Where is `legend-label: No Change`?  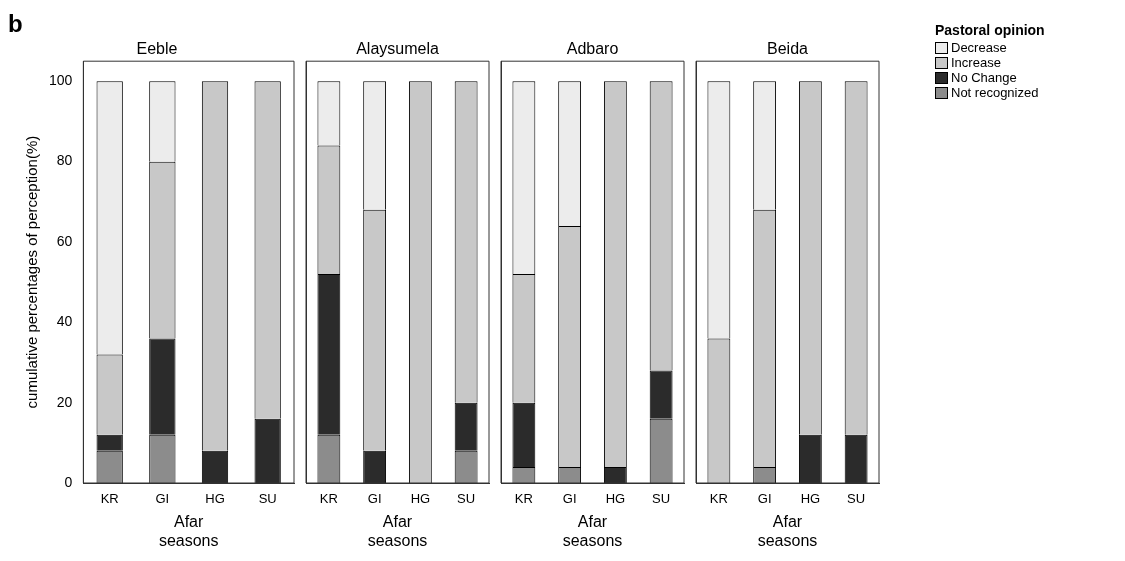 legend-label: No Change is located at coordinates (984, 77).